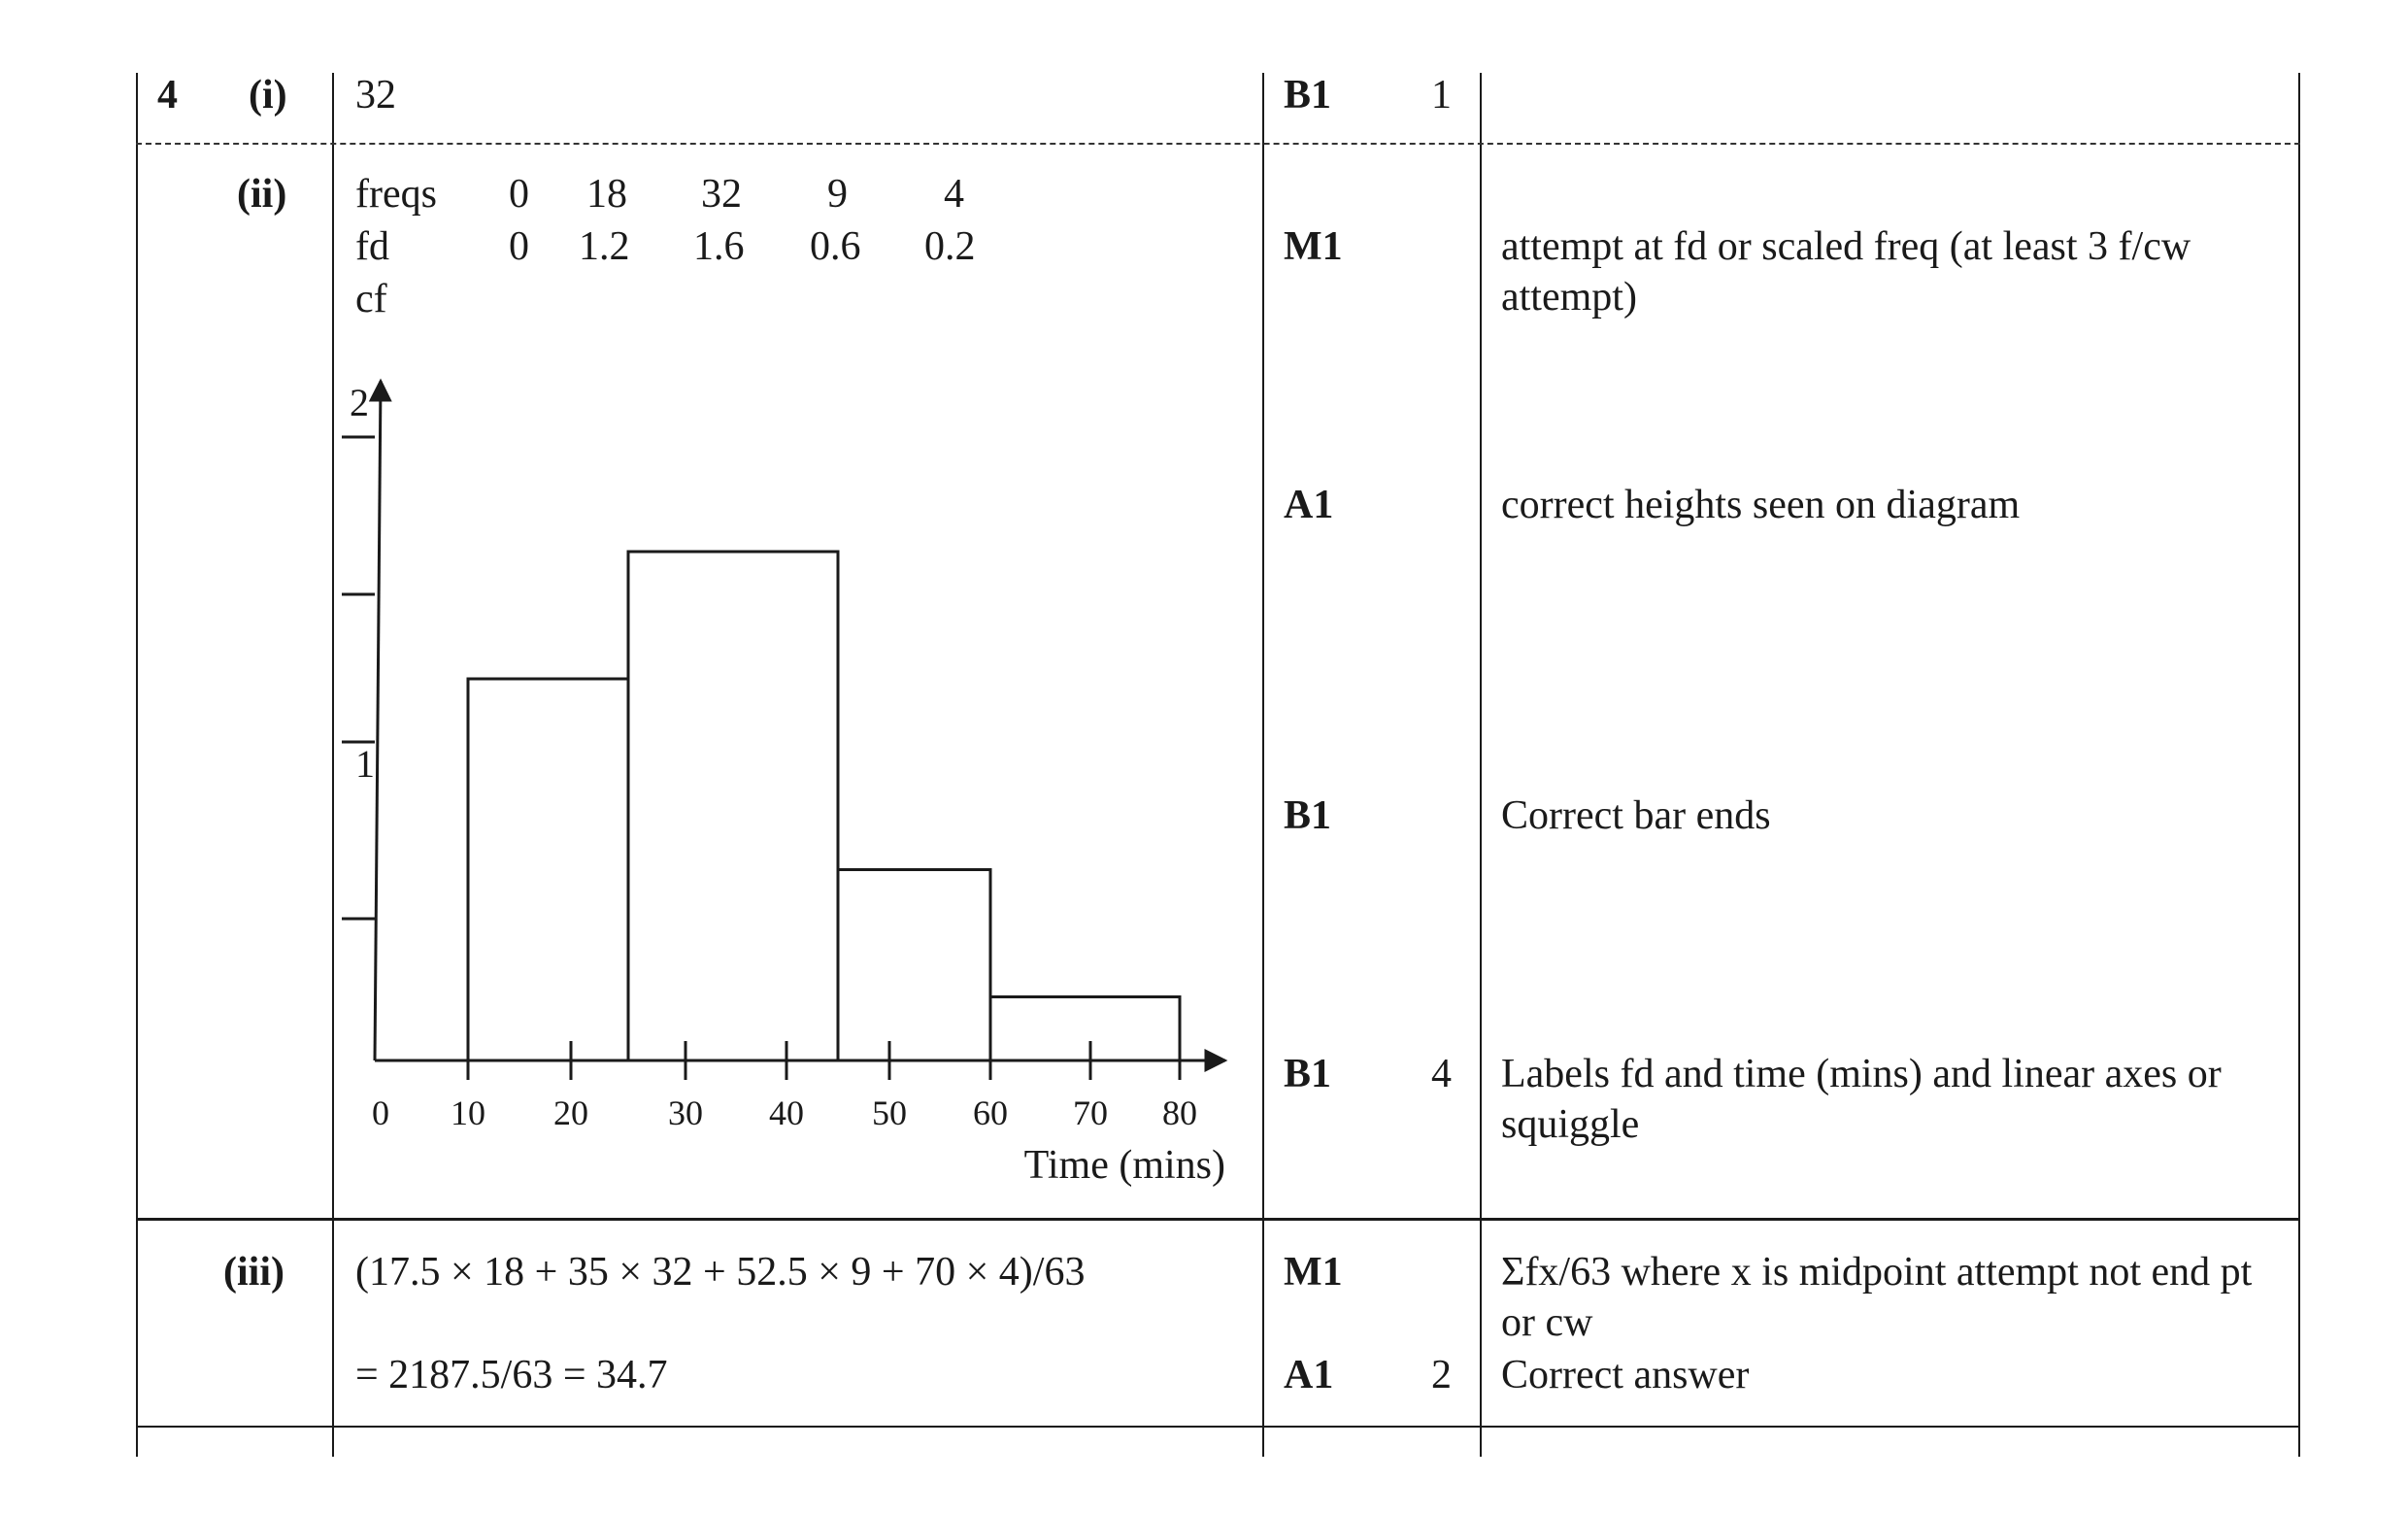 Image resolution: width=2408 pixels, height=1514 pixels. What do you see at coordinates (168, 95) in the screenshot?
I see `question-number: 4` at bounding box center [168, 95].